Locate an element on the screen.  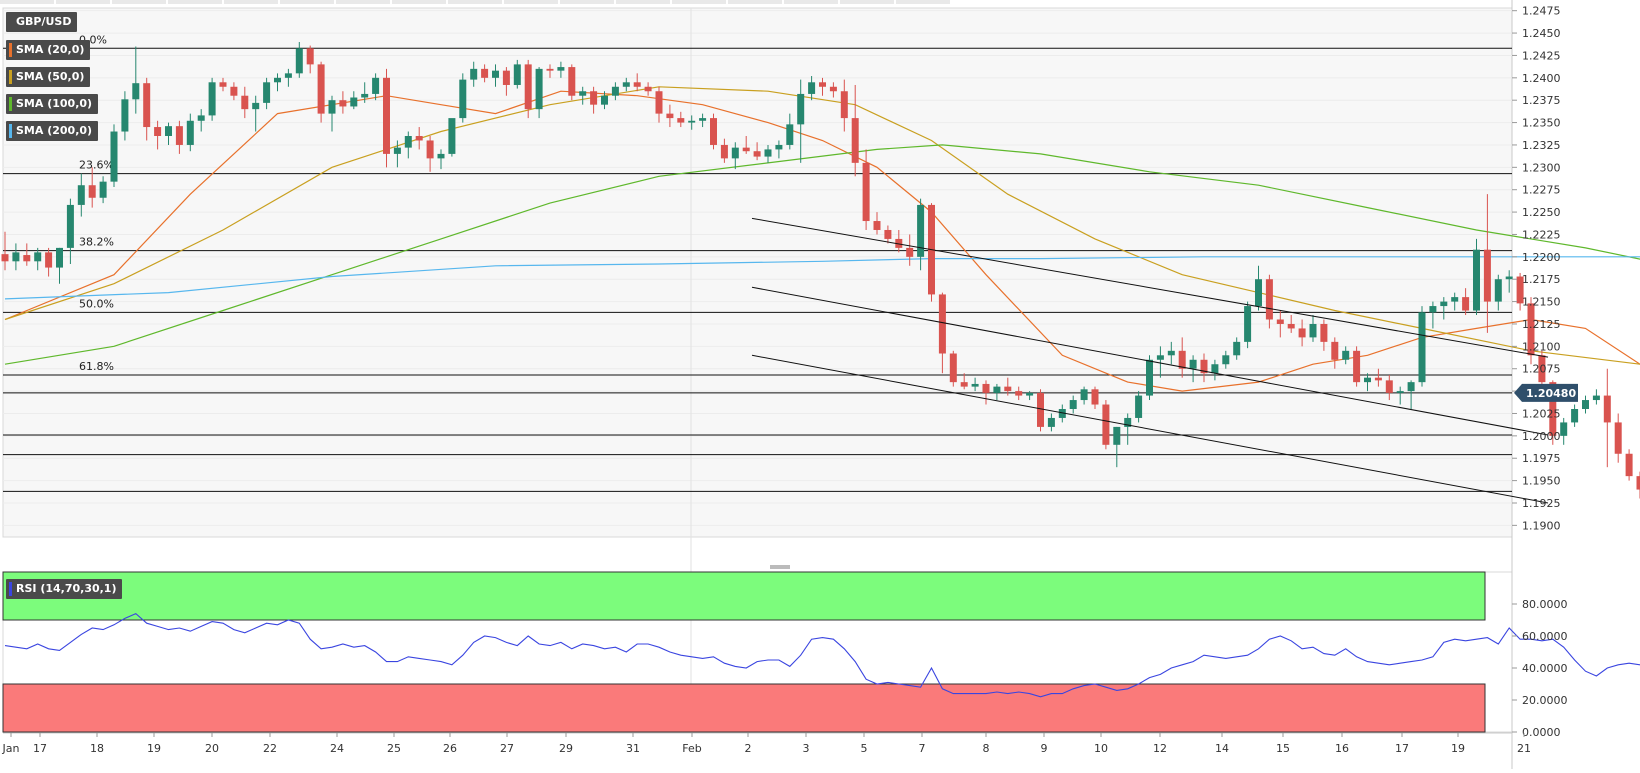
time-axis-label: 15 is located at coordinates (1283, 748).